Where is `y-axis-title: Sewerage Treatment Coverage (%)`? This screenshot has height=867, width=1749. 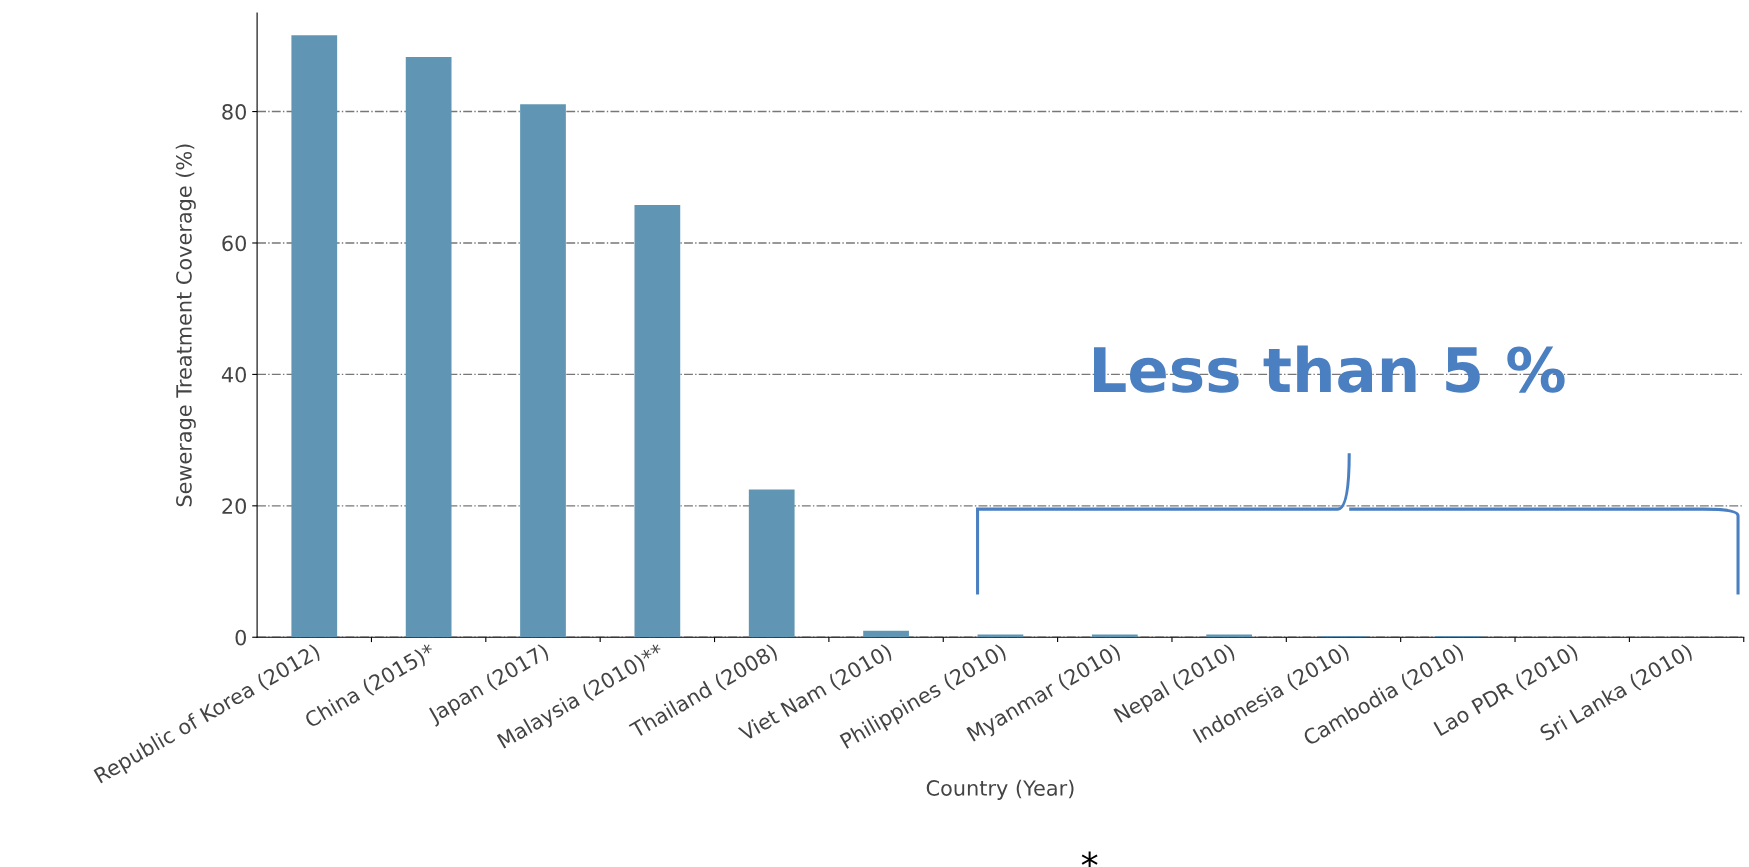 y-axis-title: Sewerage Treatment Coverage (%) is located at coordinates (185, 325).